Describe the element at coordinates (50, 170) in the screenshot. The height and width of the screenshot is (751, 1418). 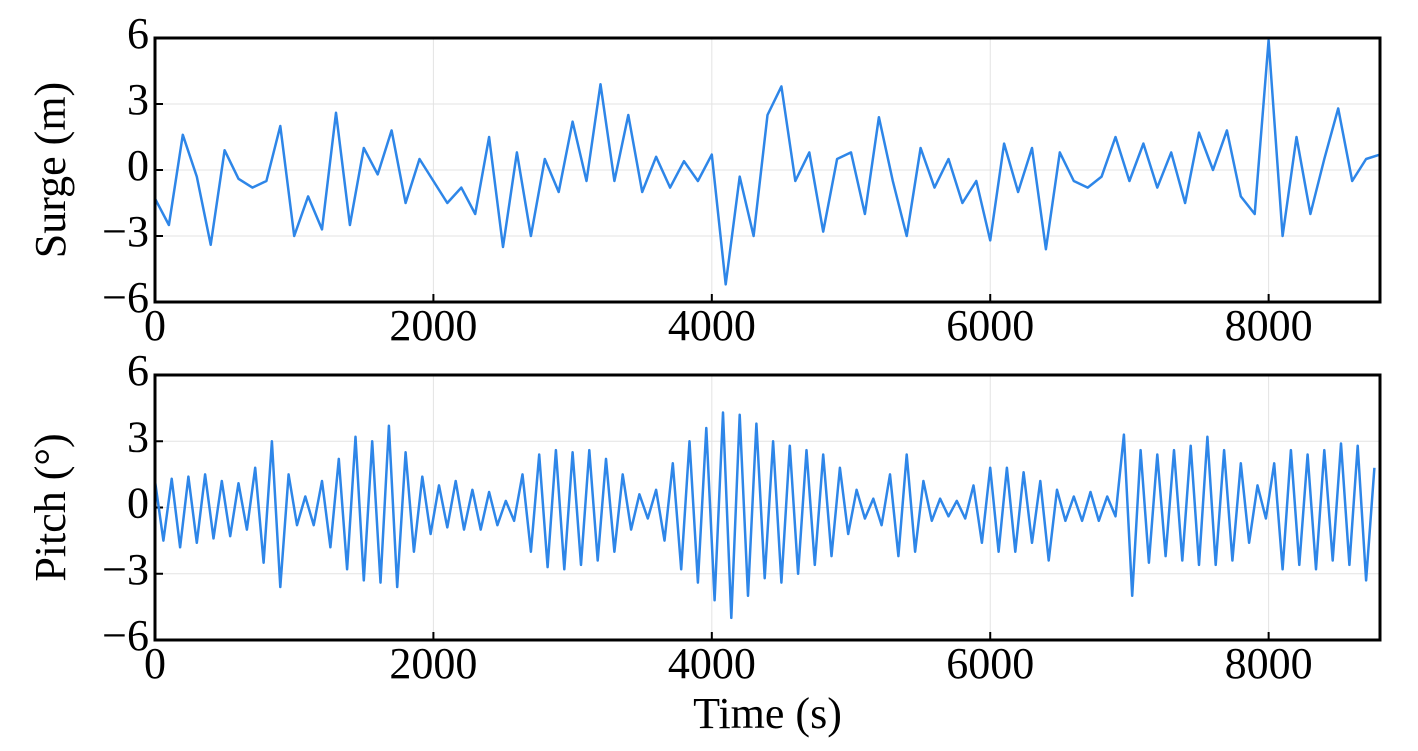
I see `y-axis-label: Surge (m)` at that location.